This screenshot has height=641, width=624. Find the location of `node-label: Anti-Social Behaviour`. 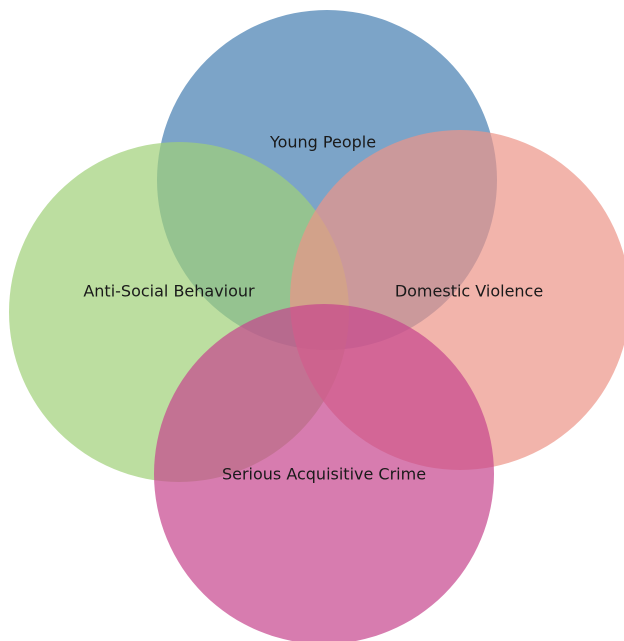

node-label: Anti-Social Behaviour is located at coordinates (169, 291).